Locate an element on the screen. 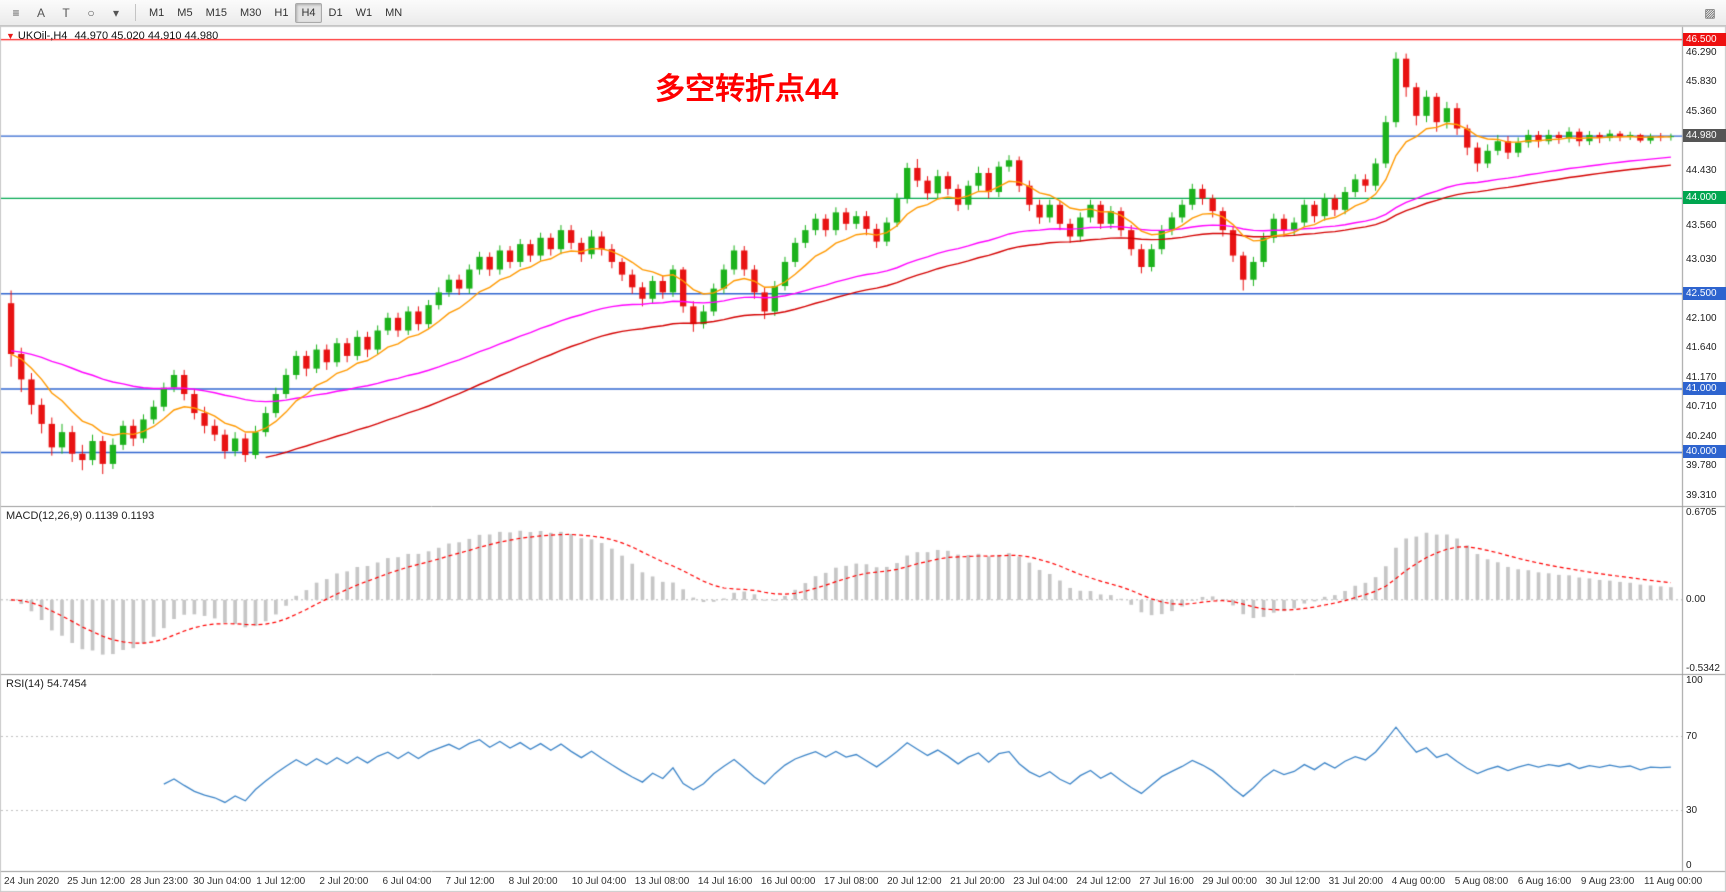 This screenshot has width=1726, height=892. timeframe-toolbar: M1 M5 M15 M30 H1 H4 D1 W1 MN is located at coordinates (275, 12).